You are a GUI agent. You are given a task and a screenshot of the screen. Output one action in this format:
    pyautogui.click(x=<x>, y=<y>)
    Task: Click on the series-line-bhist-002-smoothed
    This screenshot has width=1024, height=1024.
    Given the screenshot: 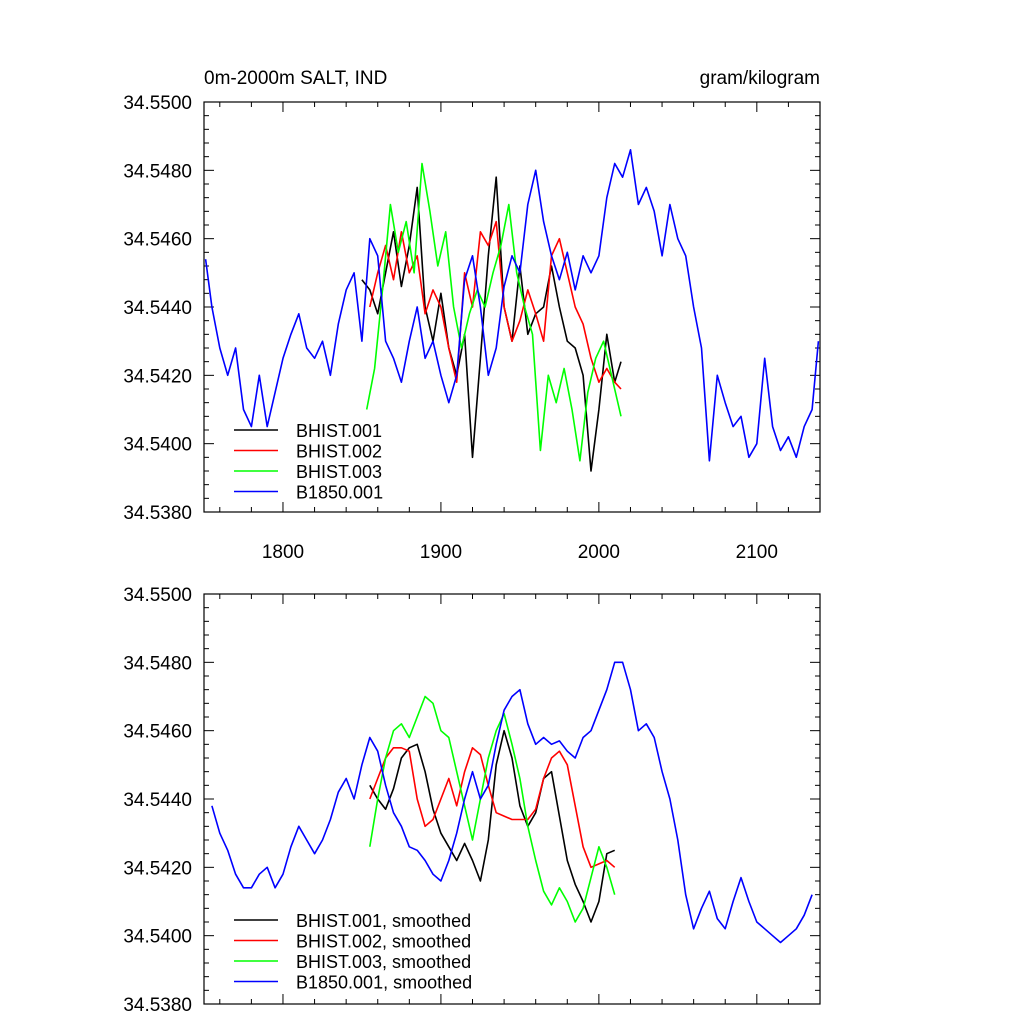 What is the action you would take?
    pyautogui.click(x=492, y=808)
    